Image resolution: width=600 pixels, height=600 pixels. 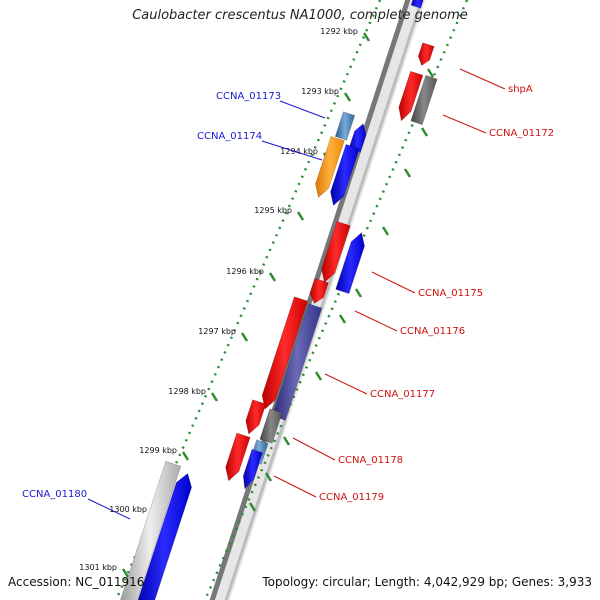 What do you see at coordinates (54, 494) in the screenshot?
I see `gene-label-ccna-01180: CCNA_01180` at bounding box center [54, 494].